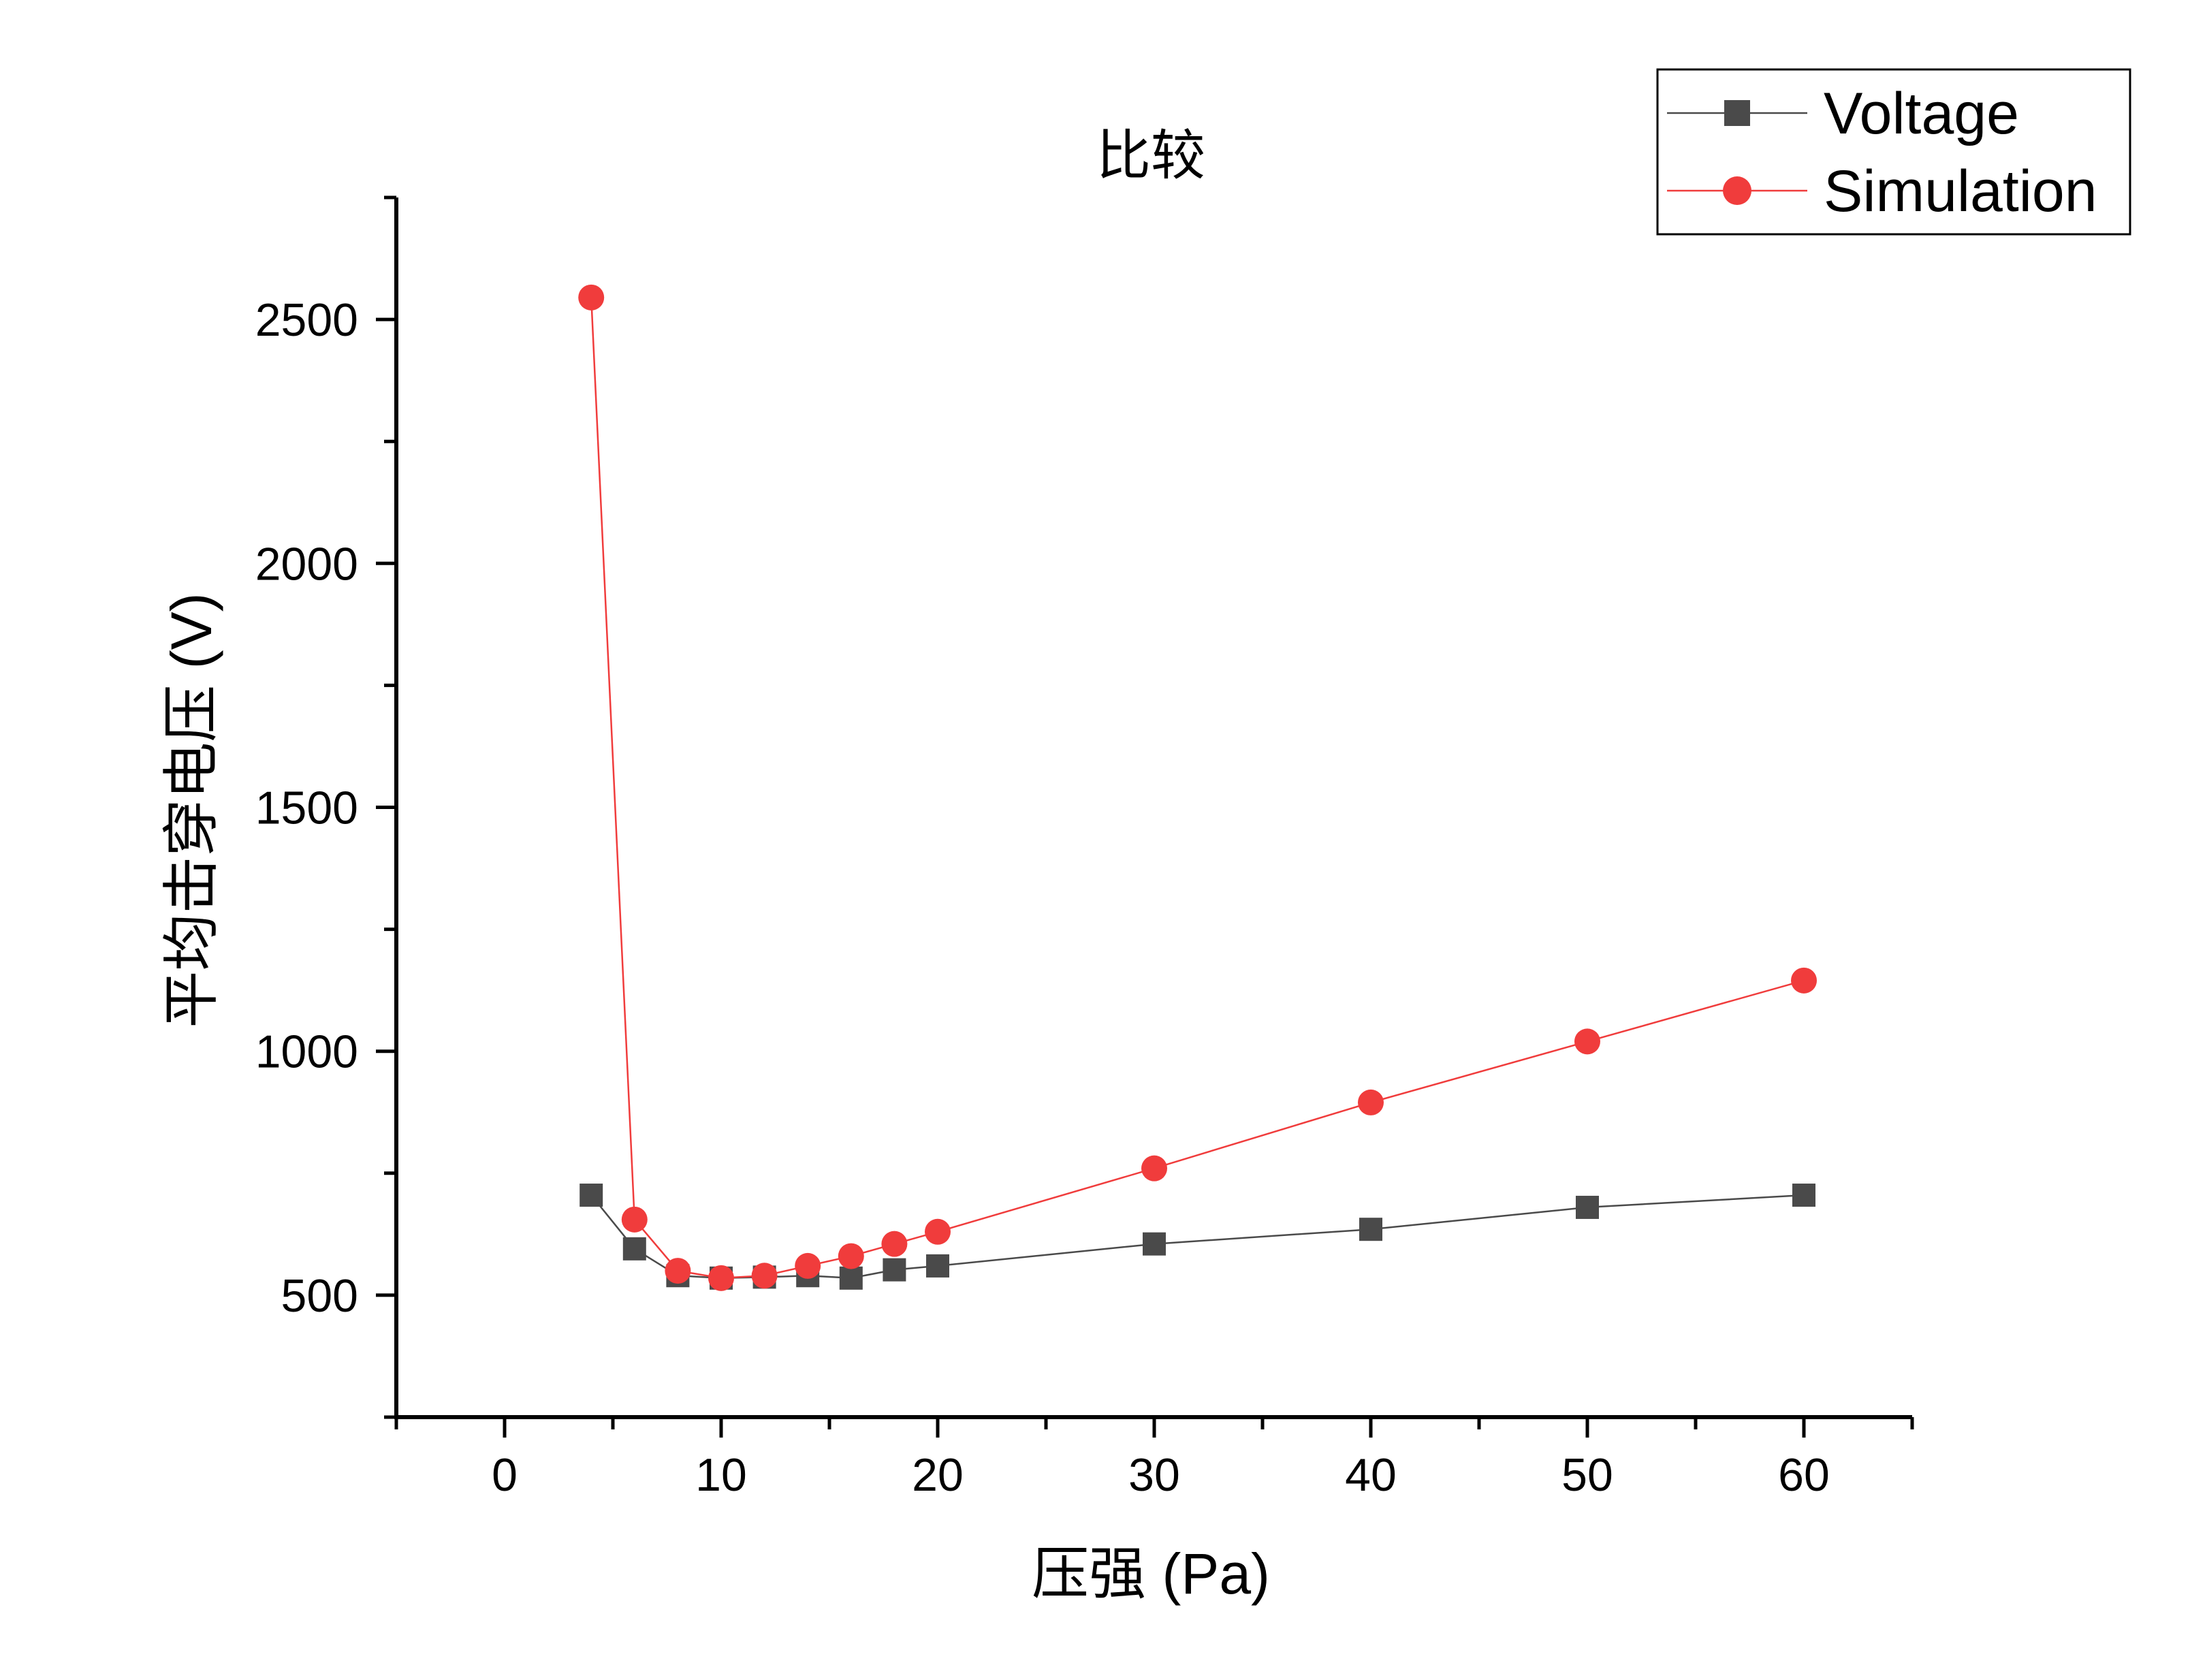 Image resolution: width=2190 pixels, height=1680 pixels. I want to click on x-tick-label: 40, so click(1371, 1475).